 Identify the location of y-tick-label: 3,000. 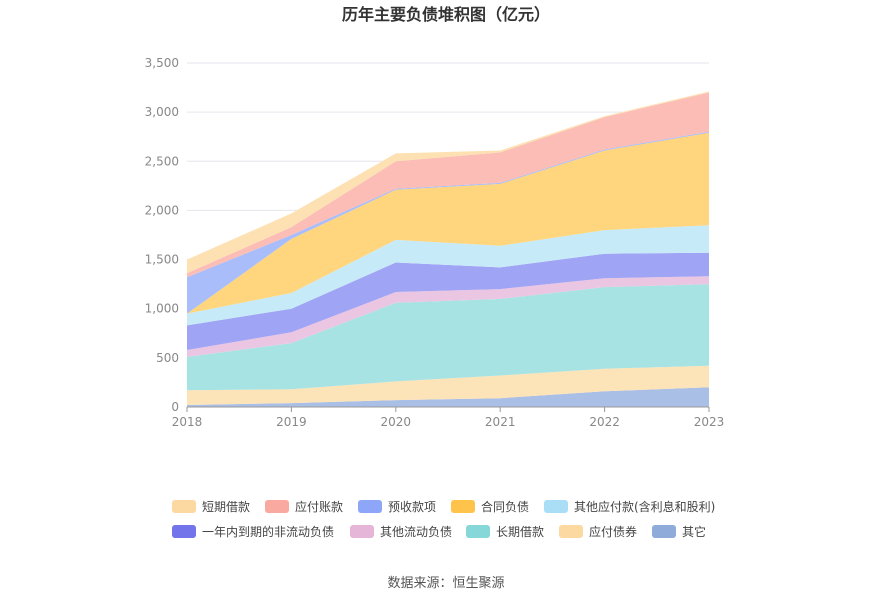
(162, 112).